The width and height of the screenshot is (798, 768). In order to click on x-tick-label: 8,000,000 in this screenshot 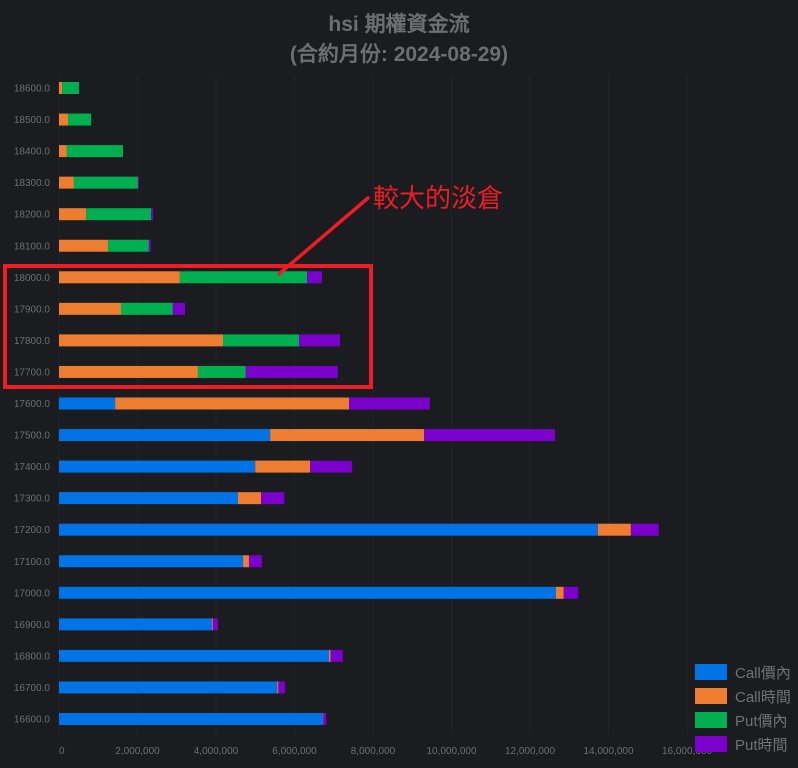, I will do `click(373, 751)`.